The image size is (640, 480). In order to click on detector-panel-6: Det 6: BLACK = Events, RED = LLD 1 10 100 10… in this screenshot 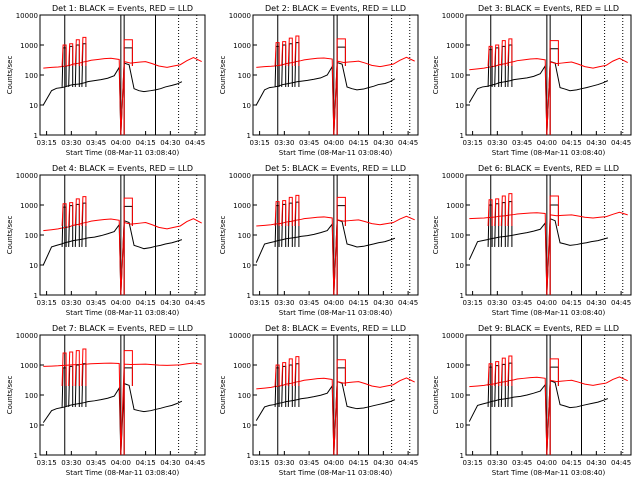, I will do `click(532, 240)`.